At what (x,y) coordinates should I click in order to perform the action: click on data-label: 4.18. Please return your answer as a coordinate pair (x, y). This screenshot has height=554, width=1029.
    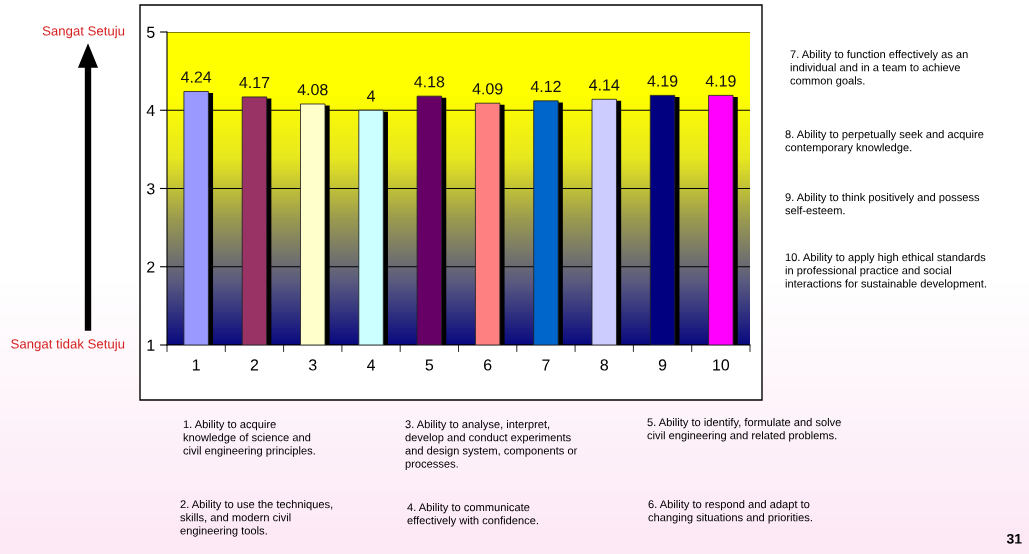
    Looking at the image, I should click on (429, 82).